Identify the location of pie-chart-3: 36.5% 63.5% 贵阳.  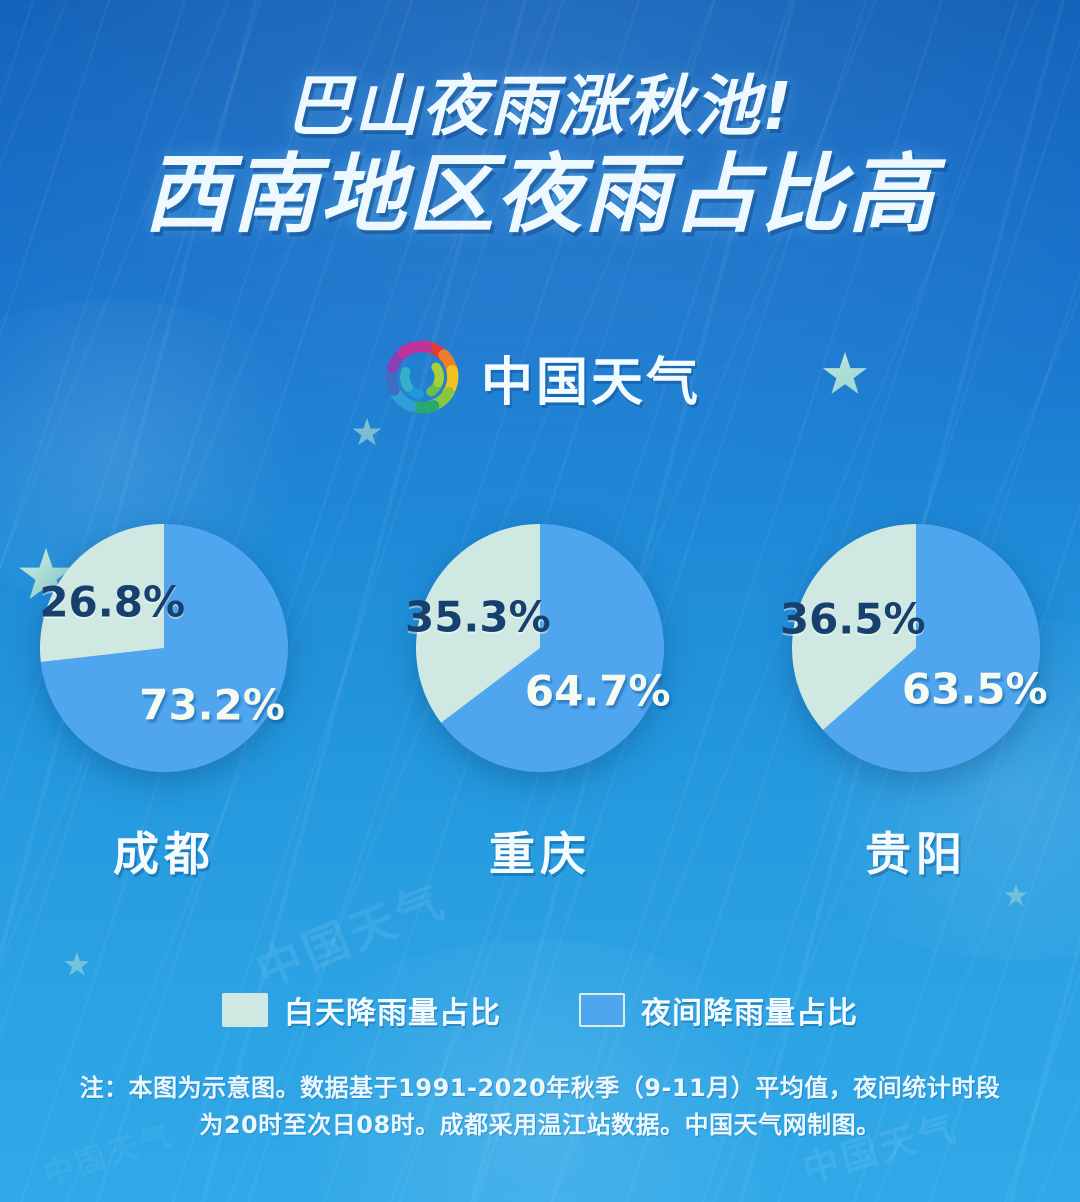
(916, 692).